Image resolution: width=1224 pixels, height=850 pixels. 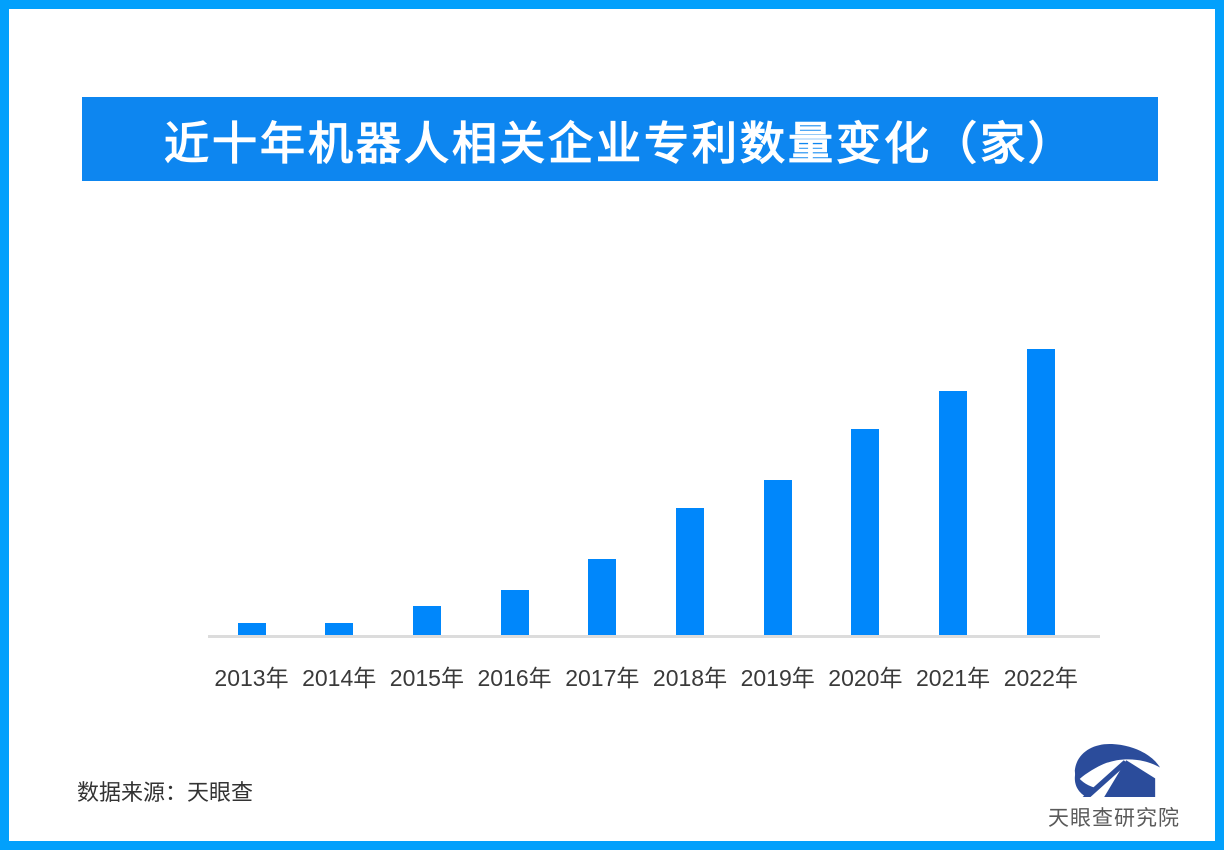 I want to click on brand-footer: 天眼查研究院, so click(x=1114, y=786).